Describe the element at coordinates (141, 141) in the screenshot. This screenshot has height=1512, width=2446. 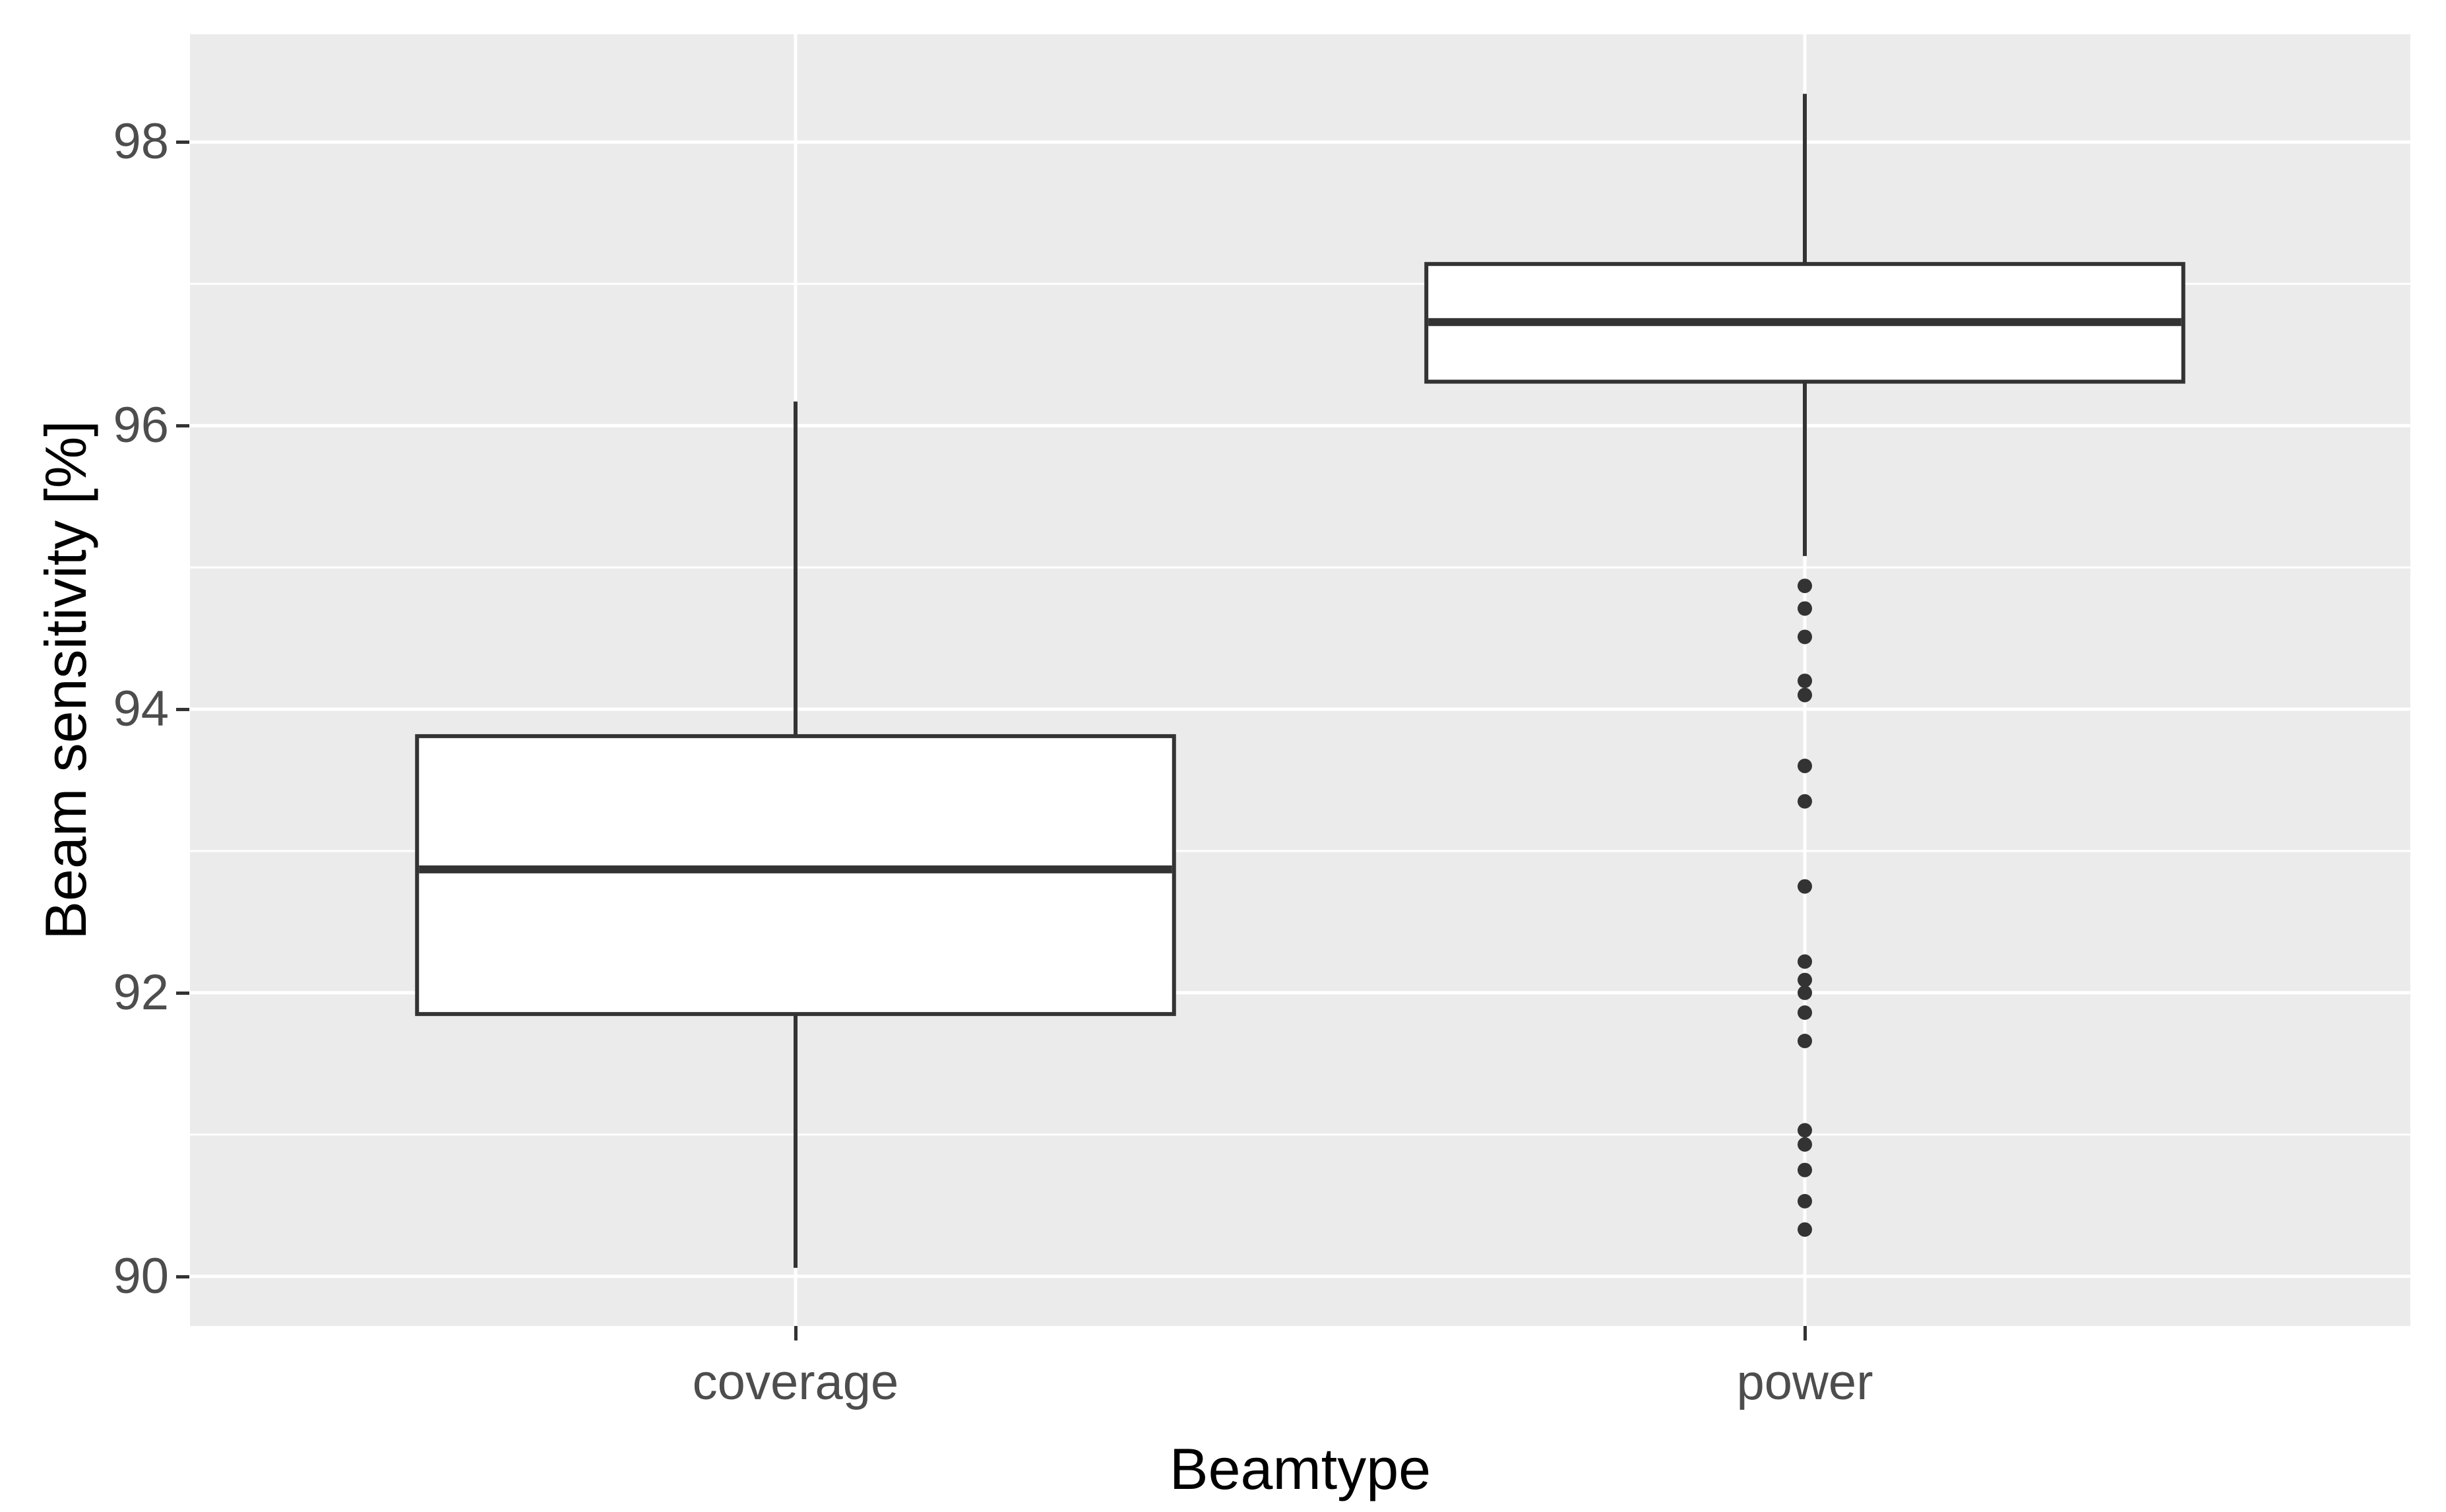
I see `y-tick-label: 98` at that location.